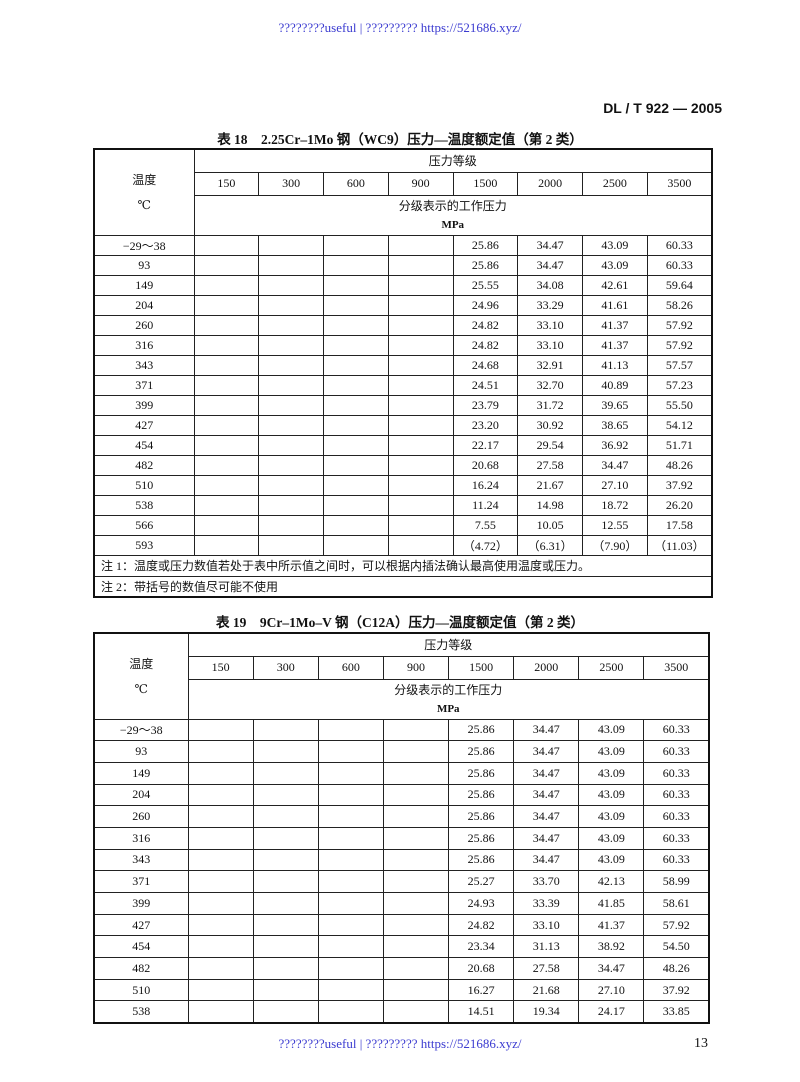 The height and width of the screenshot is (1082, 800). I want to click on pressure-cell: 40.89, so click(615, 385).